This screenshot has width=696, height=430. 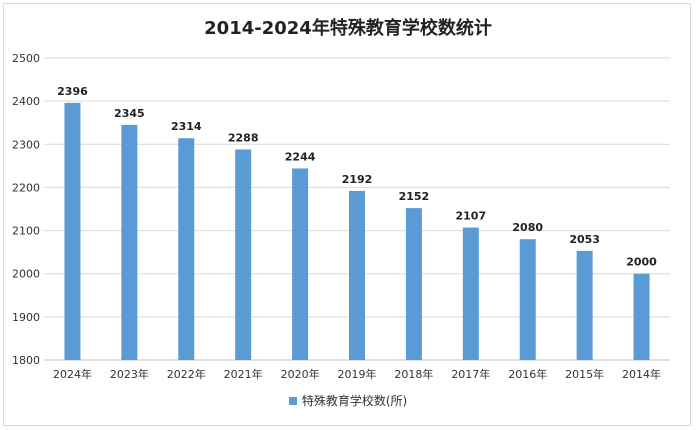 What do you see at coordinates (26, 274) in the screenshot?
I see `y-tick-label: 2000` at bounding box center [26, 274].